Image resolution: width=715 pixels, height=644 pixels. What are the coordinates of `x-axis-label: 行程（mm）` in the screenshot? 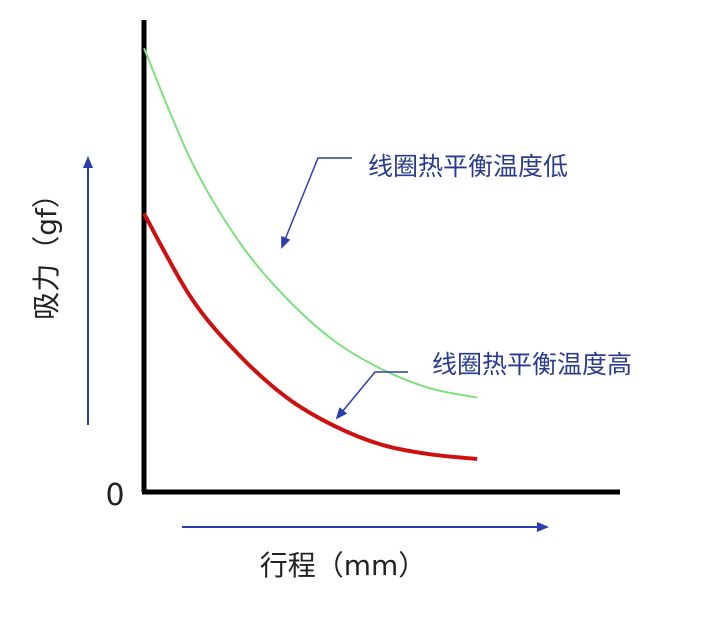 It's located at (343, 565).